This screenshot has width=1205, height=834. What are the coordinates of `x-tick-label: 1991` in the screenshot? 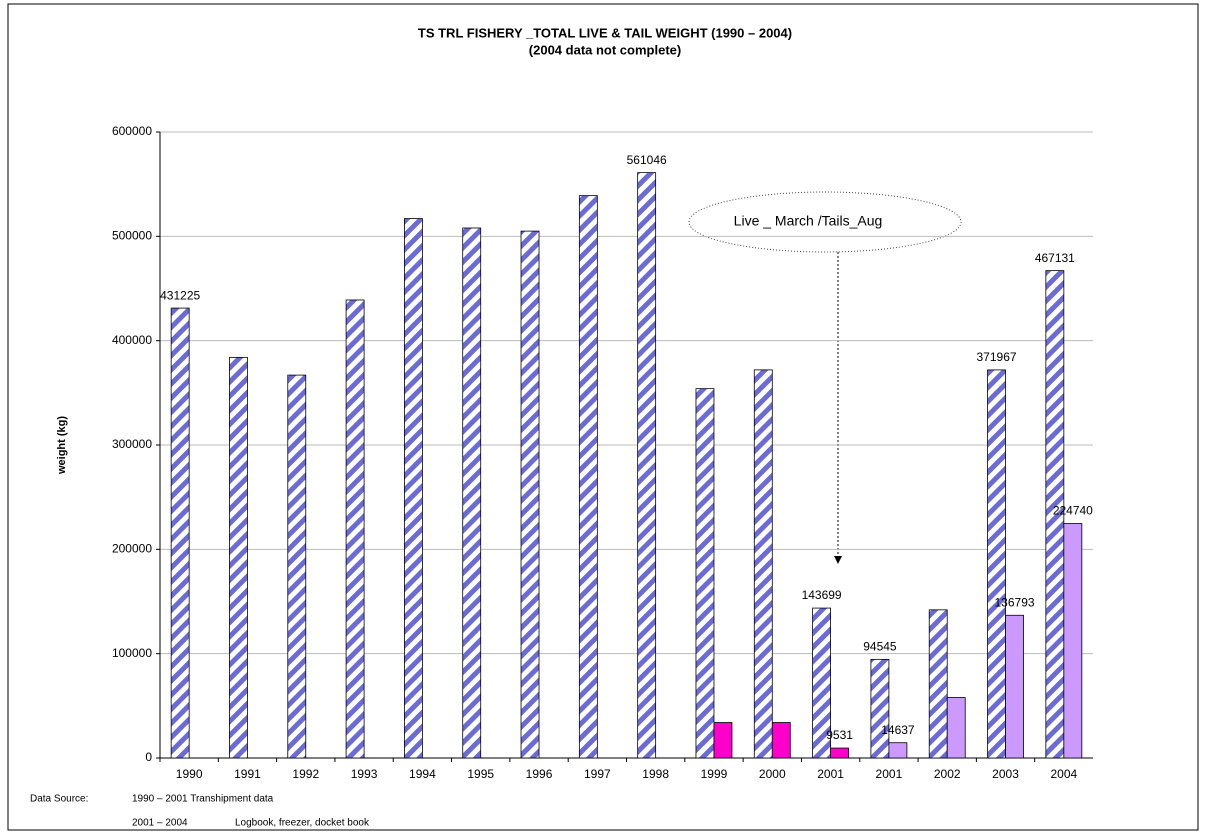 It's located at (247, 774).